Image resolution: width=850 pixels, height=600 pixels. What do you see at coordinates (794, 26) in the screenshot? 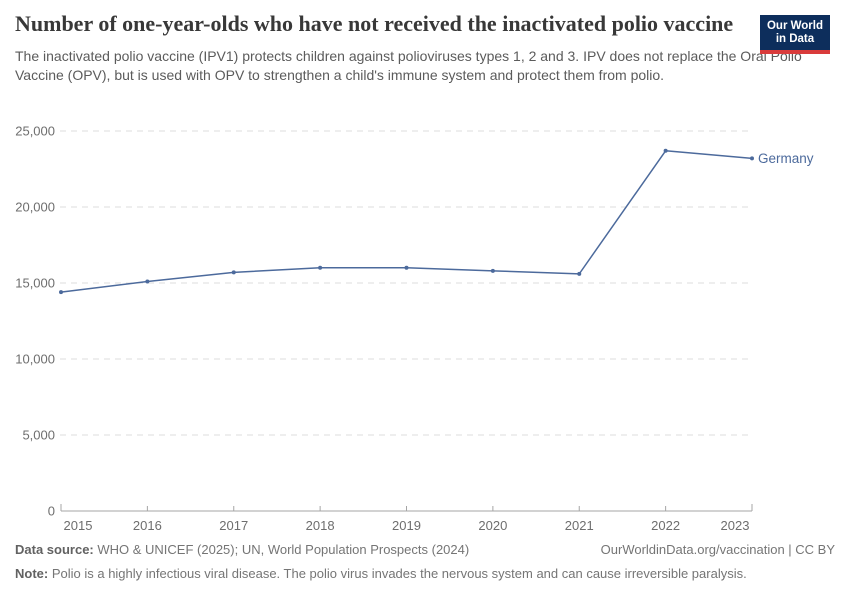
I see `owid-logo-line1: Our World` at bounding box center [794, 26].